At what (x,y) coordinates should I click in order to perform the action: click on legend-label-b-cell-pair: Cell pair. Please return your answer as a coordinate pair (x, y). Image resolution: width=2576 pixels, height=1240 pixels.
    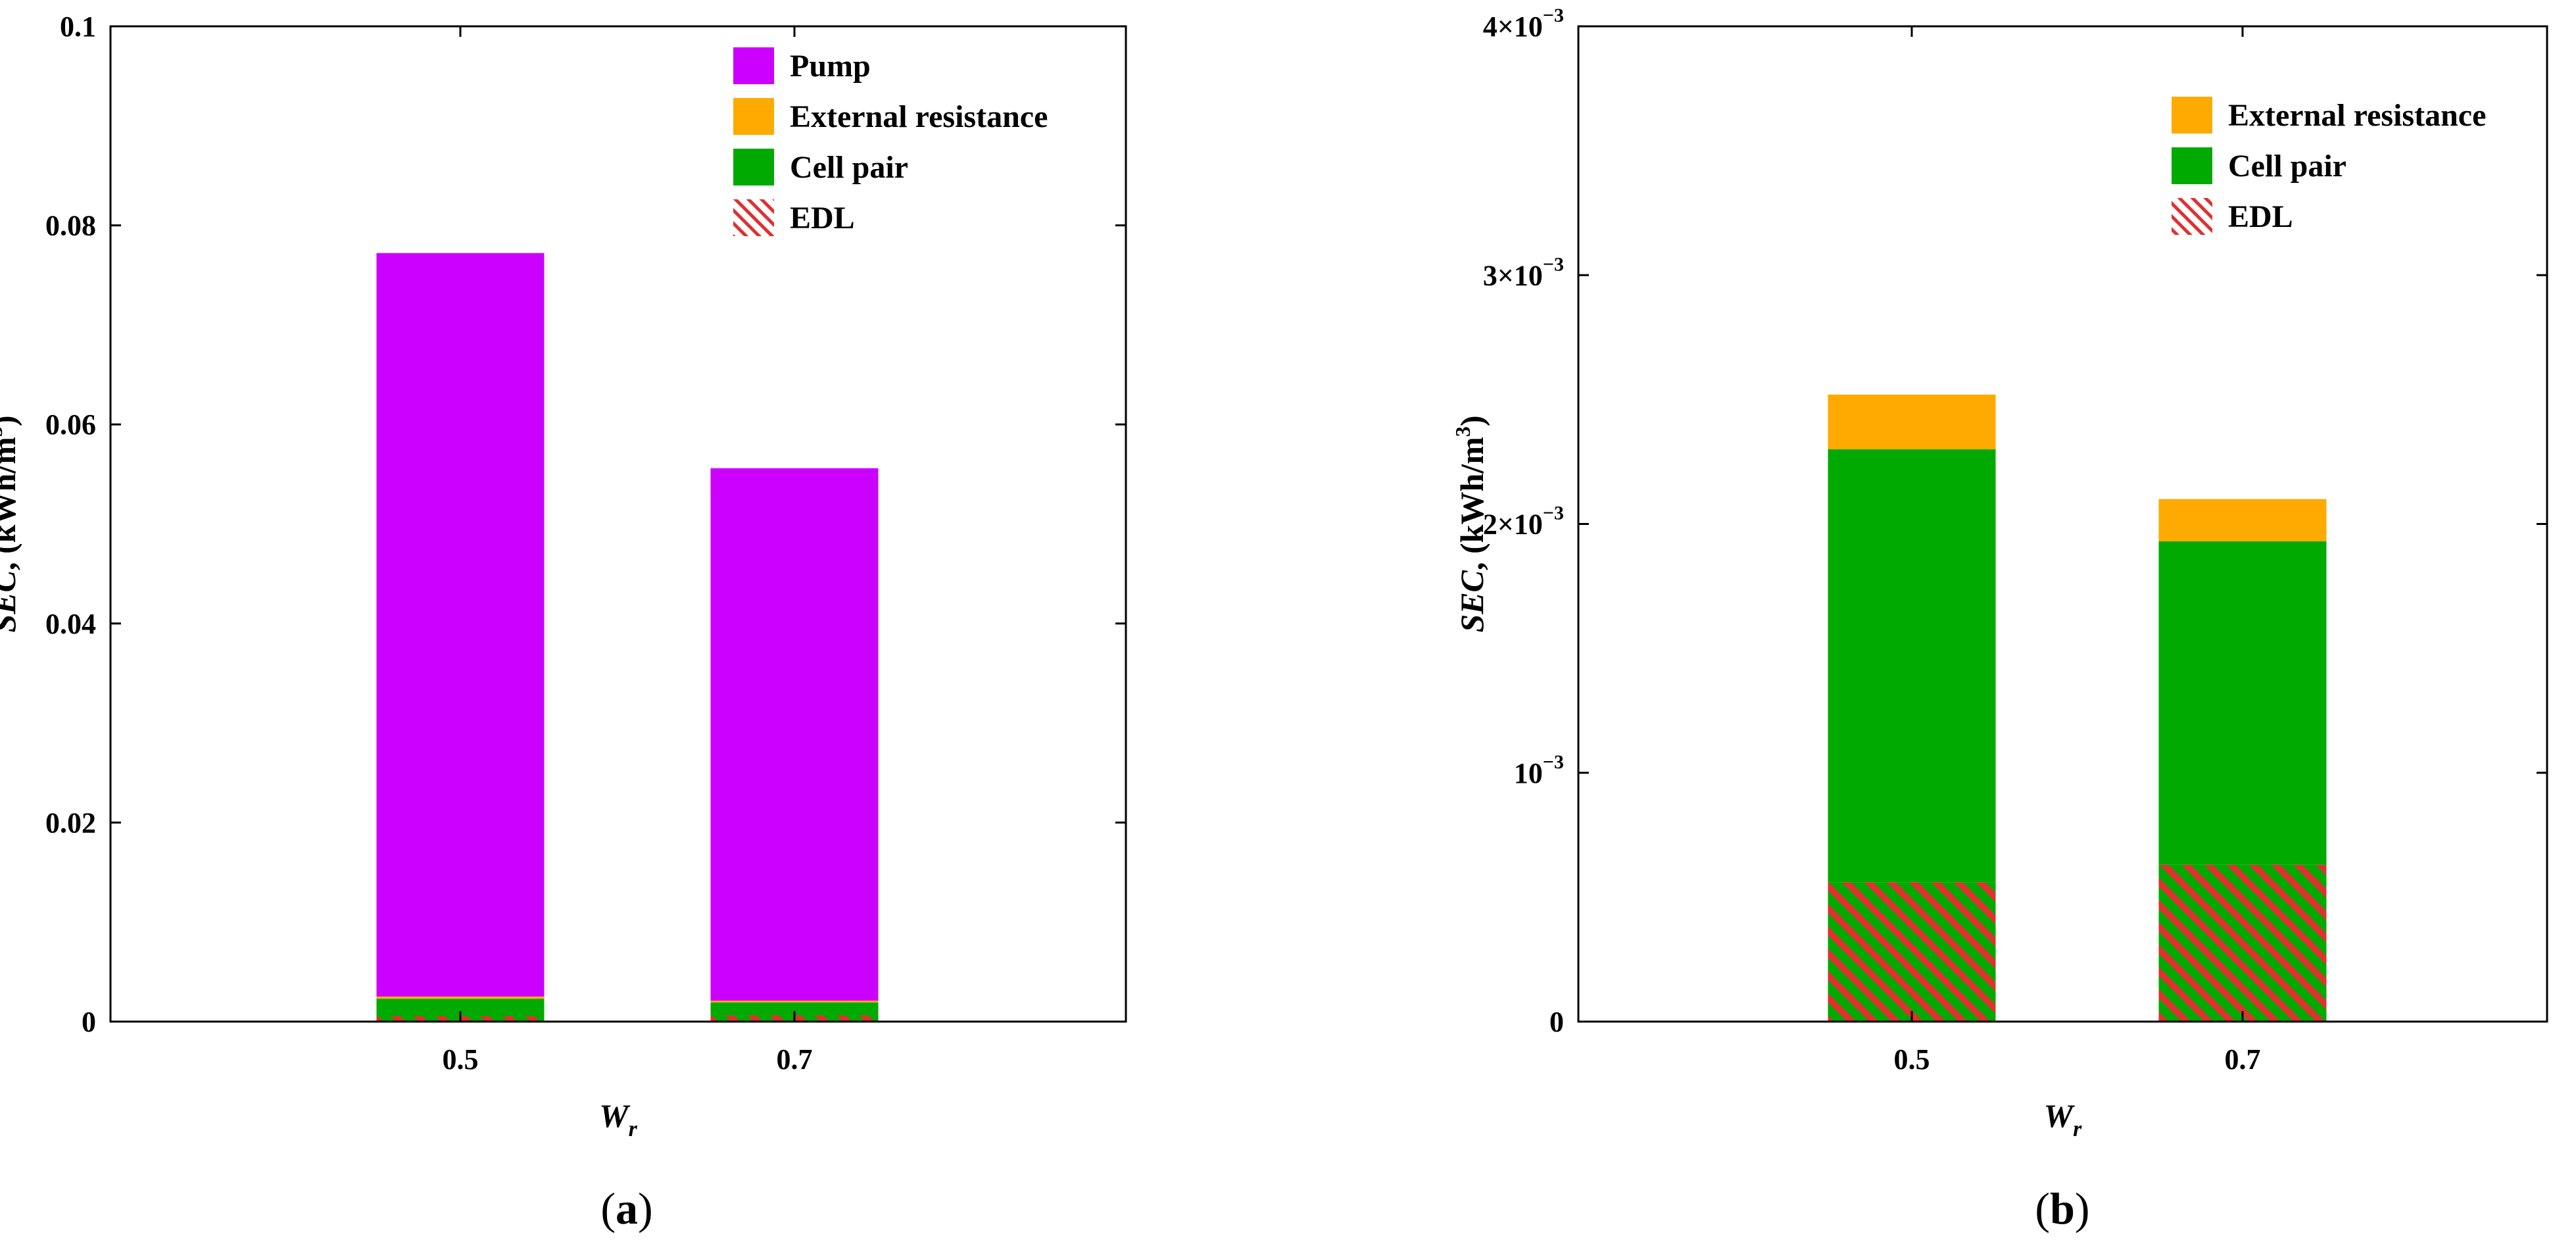
    Looking at the image, I should click on (2287, 167).